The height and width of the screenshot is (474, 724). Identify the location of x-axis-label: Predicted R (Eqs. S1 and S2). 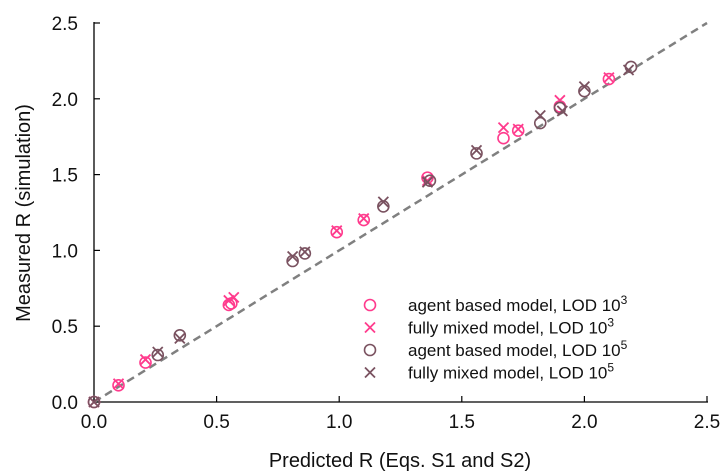
(400, 461).